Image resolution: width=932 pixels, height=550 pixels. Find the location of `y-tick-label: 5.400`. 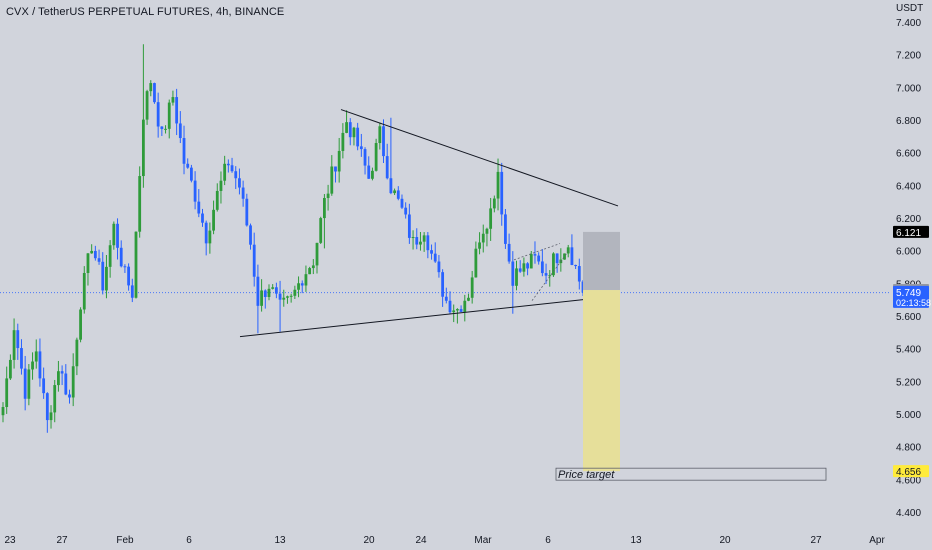

y-tick-label: 5.400 is located at coordinates (908, 350).